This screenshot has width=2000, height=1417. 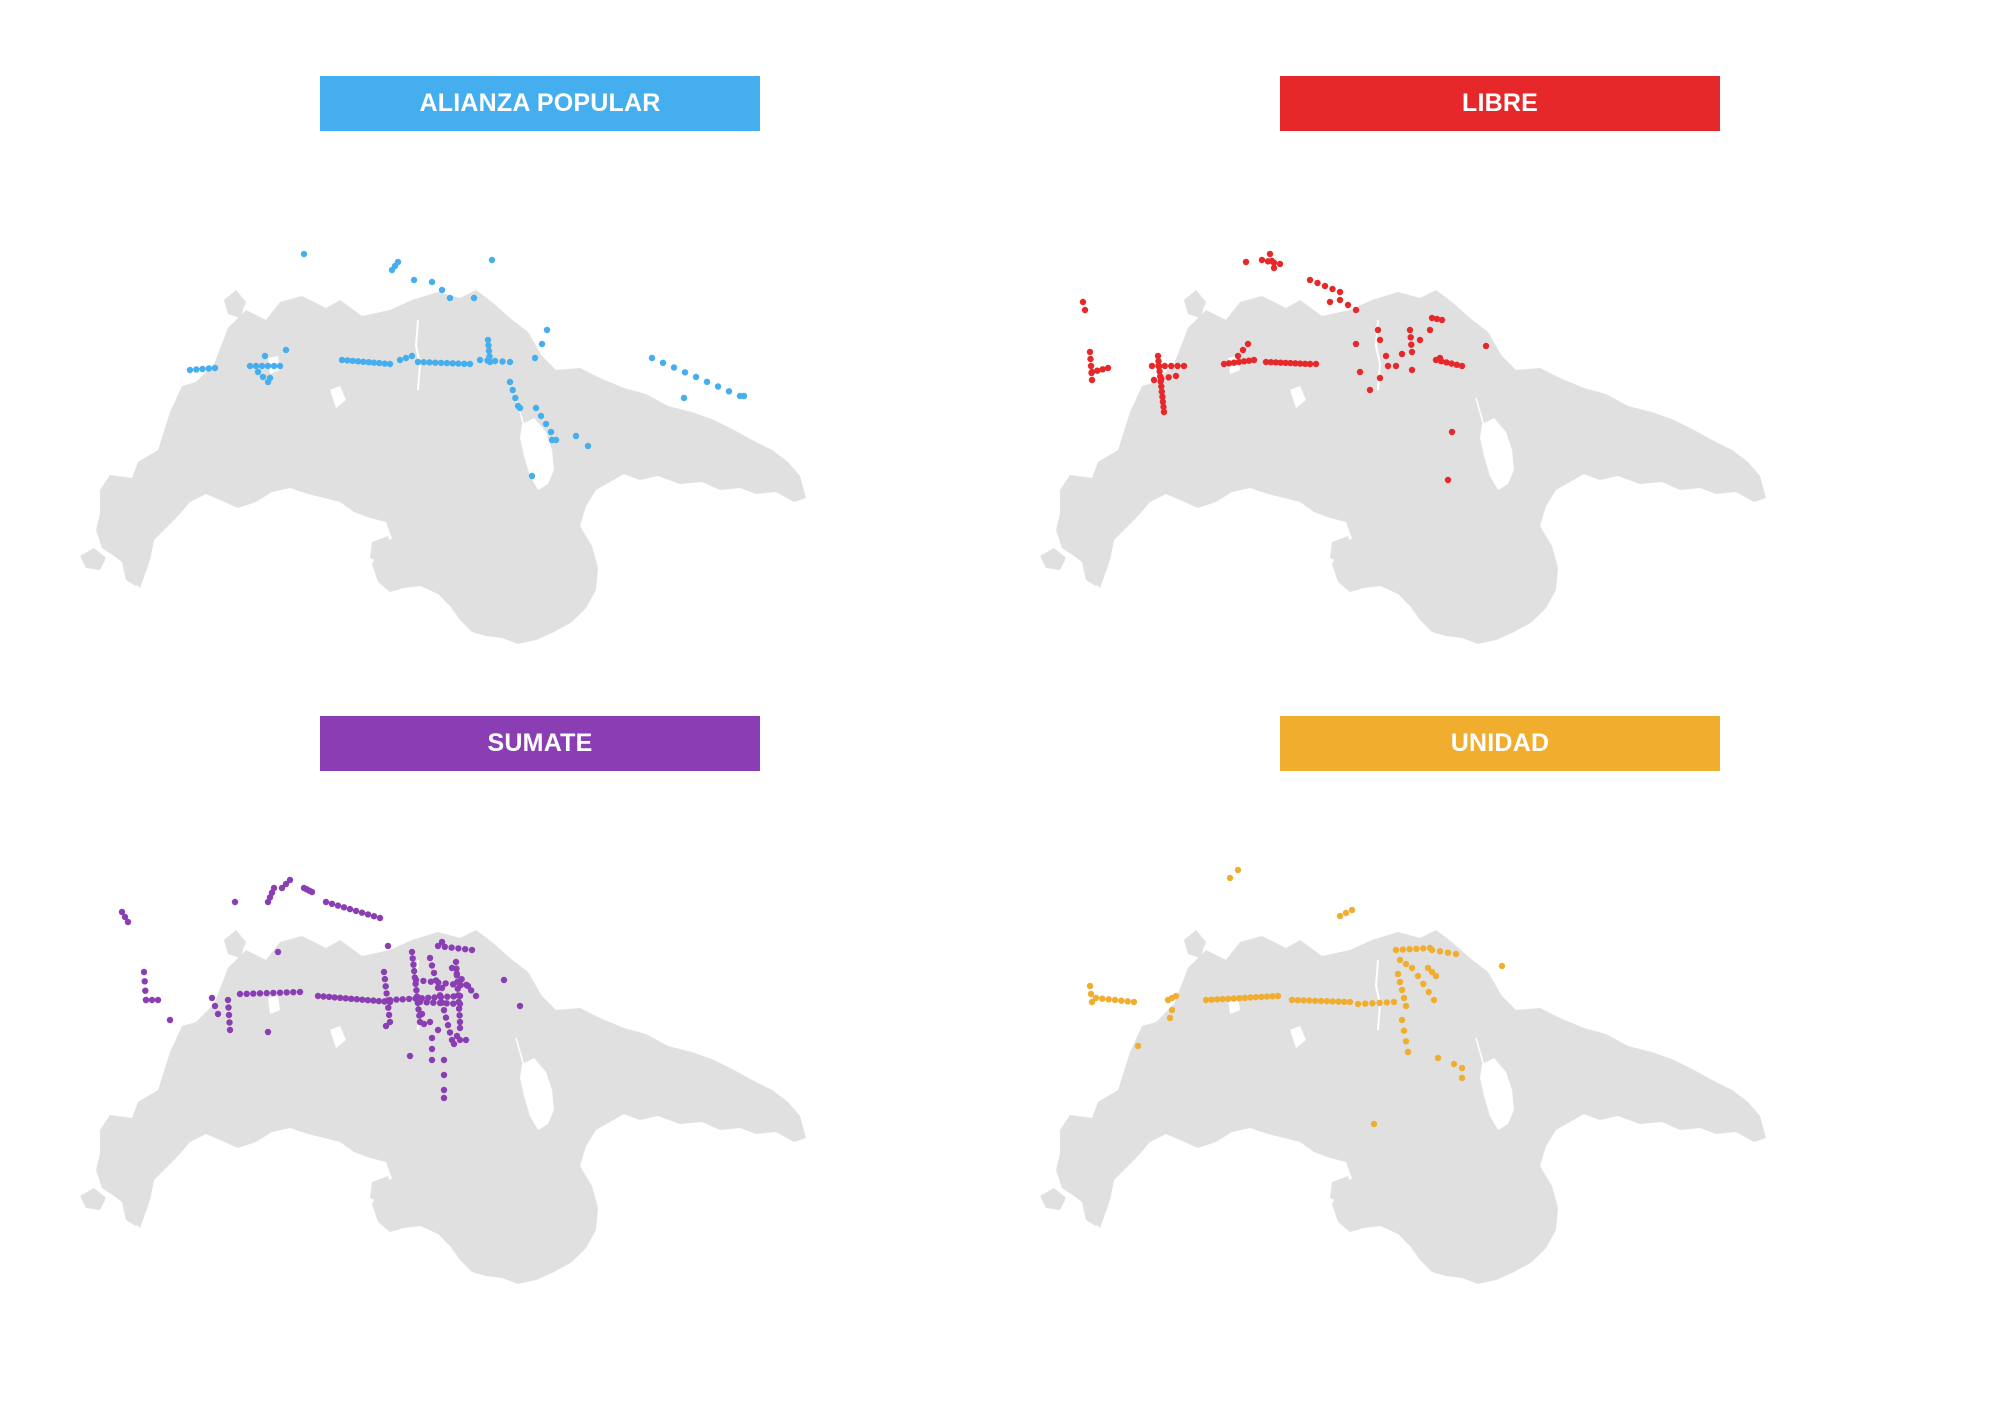 I want to click on map-alianza-popular, so click(x=443, y=447).